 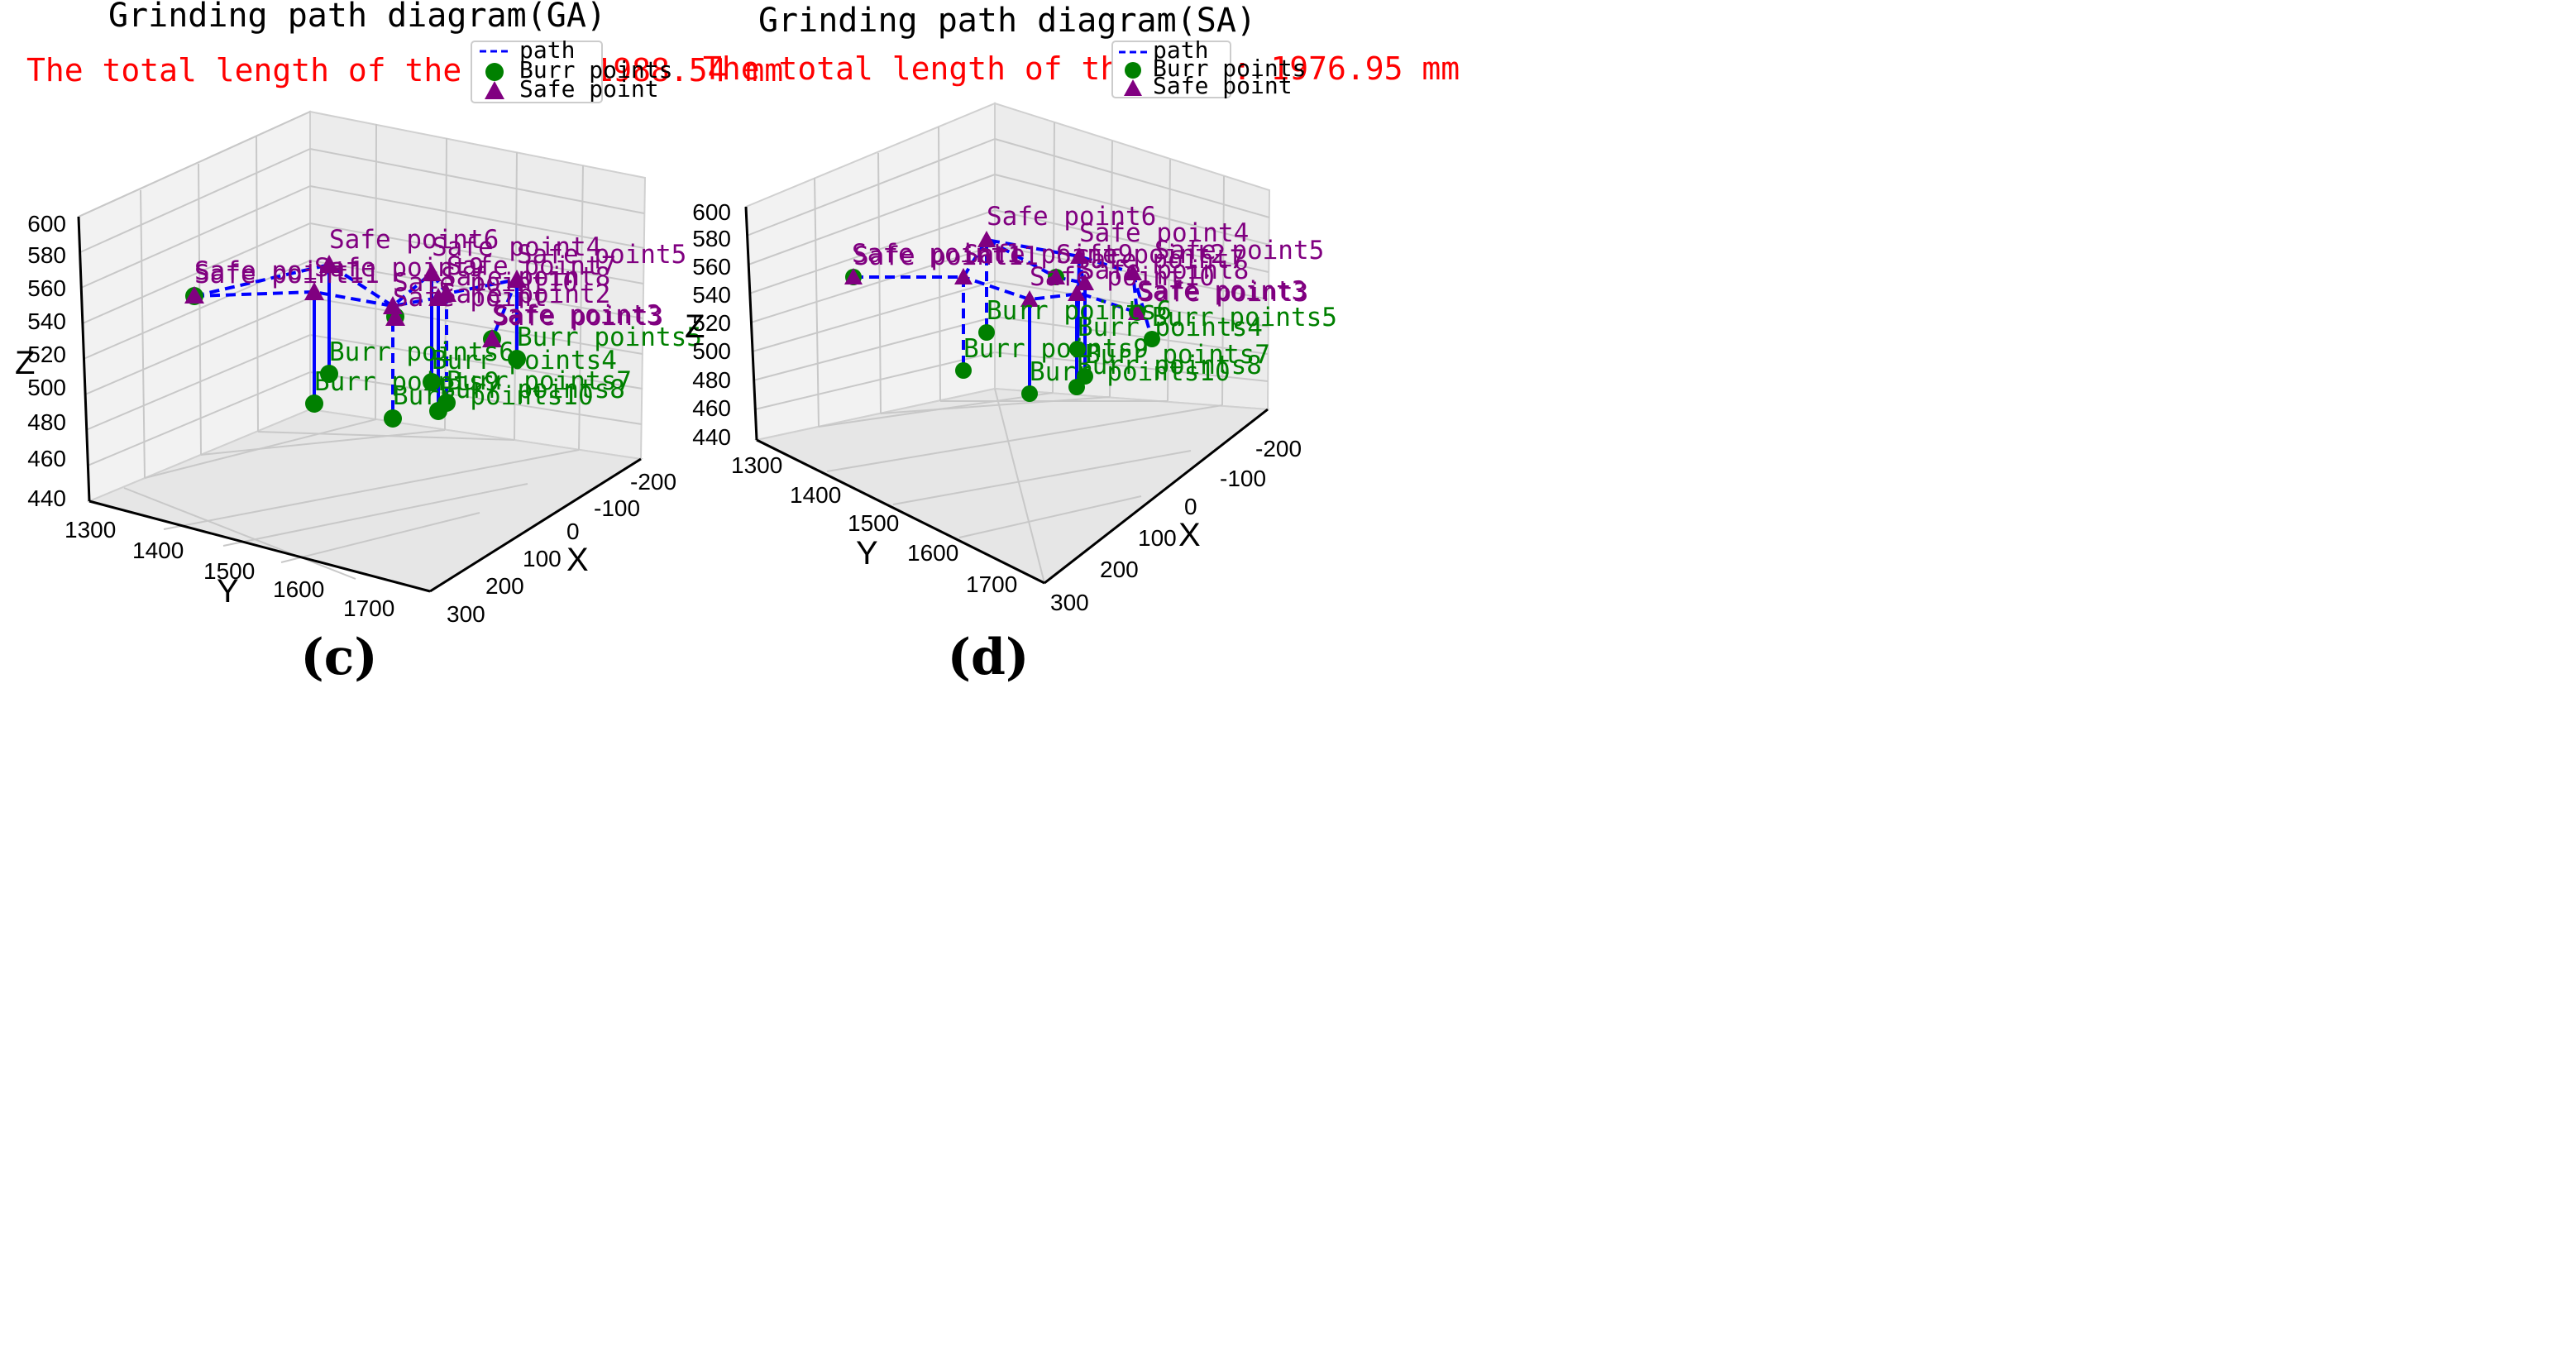 What do you see at coordinates (1048, 255) in the screenshot?
I see `sa-safe-label: Safe point9` at bounding box center [1048, 255].